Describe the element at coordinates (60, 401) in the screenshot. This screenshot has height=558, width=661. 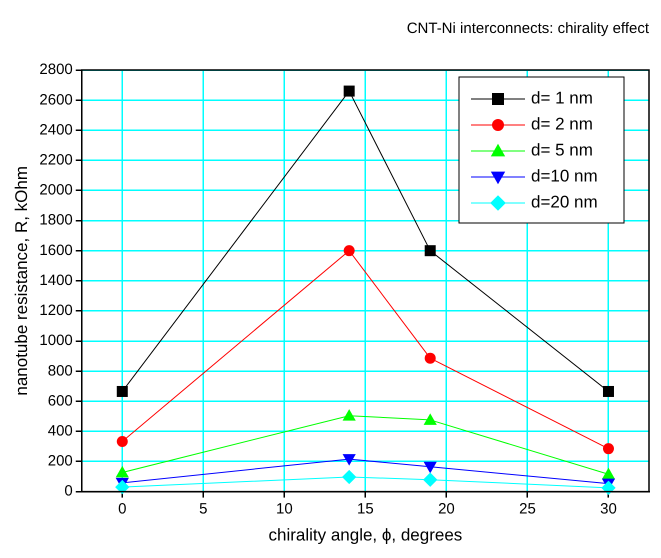
I see `y-tick-label: 600` at that location.